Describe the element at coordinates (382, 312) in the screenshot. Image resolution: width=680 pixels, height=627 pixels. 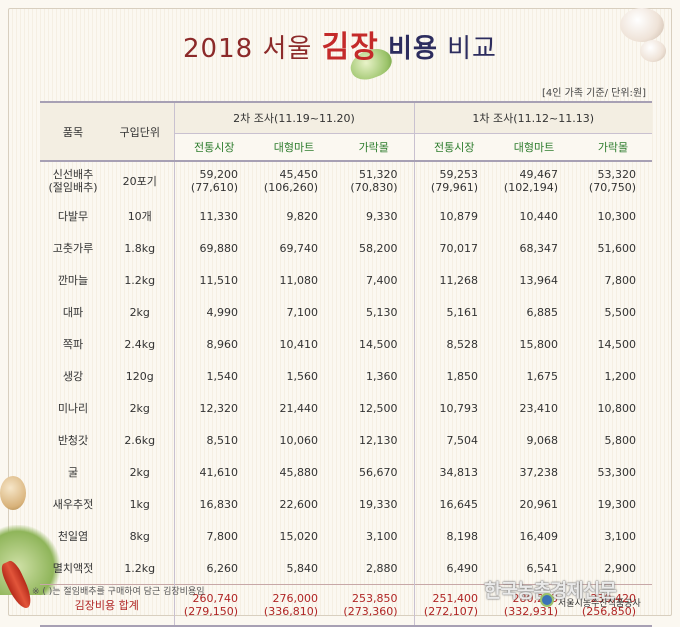
I see `price-cell: 5,130` at that location.